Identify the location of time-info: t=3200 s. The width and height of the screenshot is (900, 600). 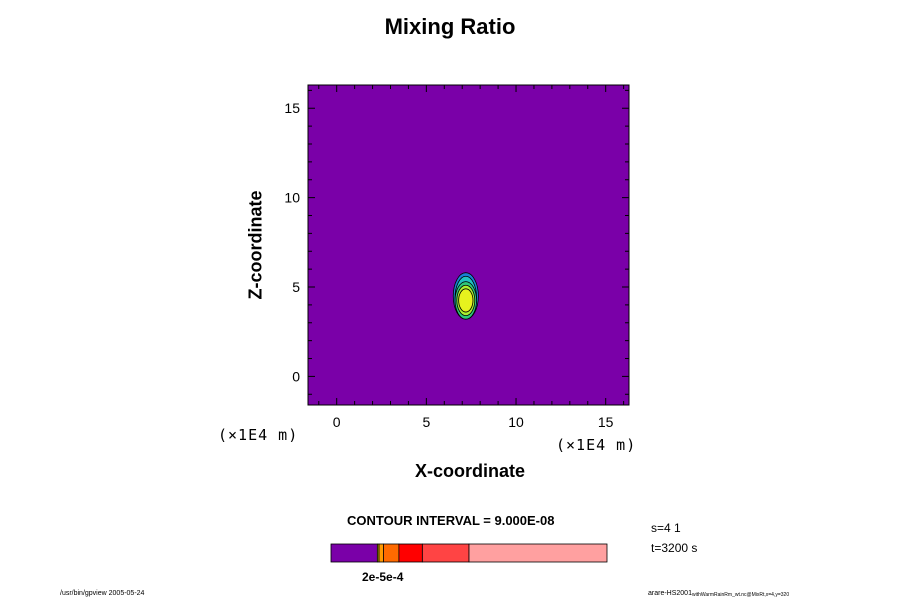
(674, 548).